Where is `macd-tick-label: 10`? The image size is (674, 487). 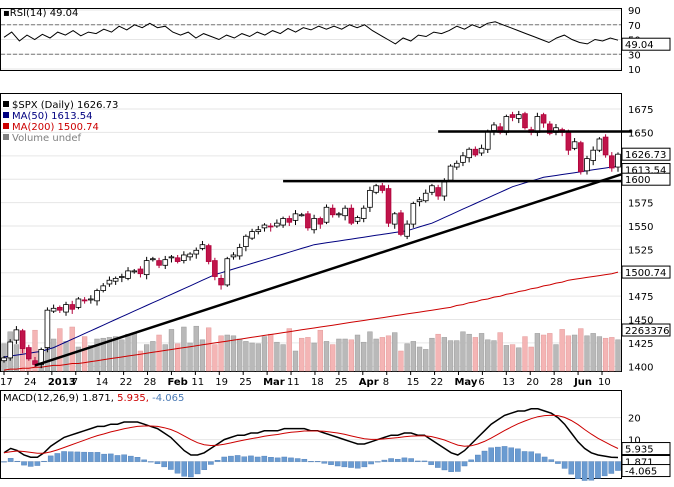 macd-tick-label: 10 is located at coordinates (634, 441).